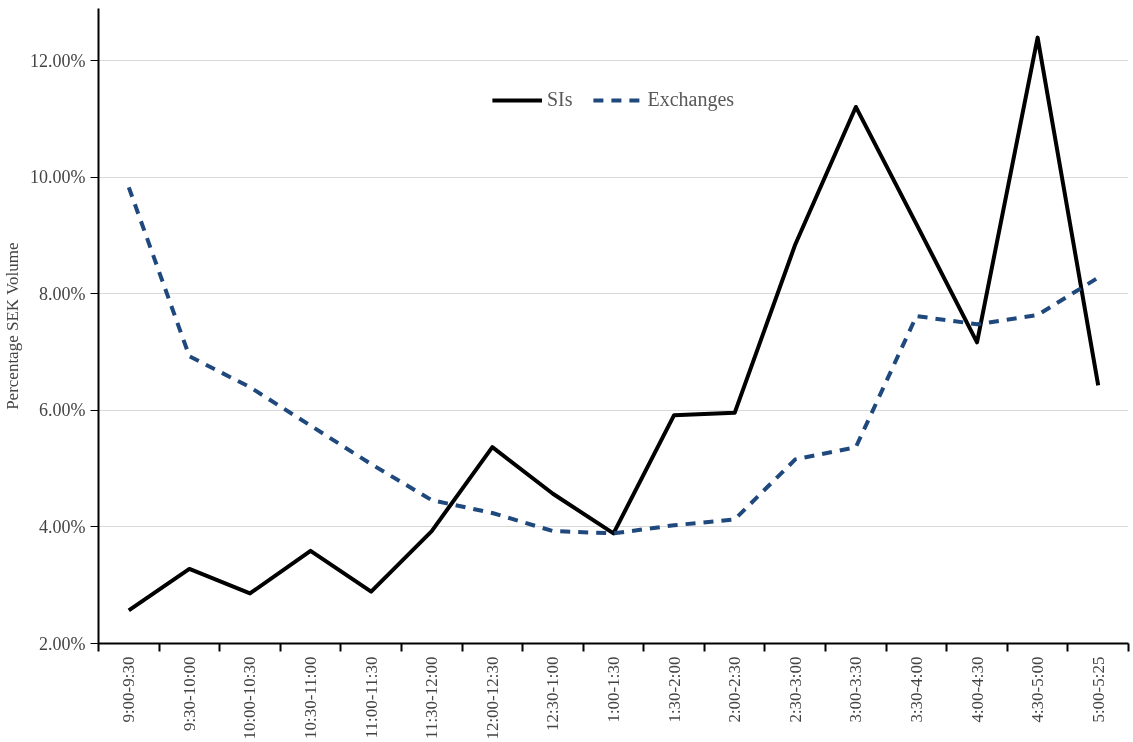 The width and height of the screenshot is (1133, 742). I want to click on y-axis-title: Percentage SEK Volume, so click(13, 326).